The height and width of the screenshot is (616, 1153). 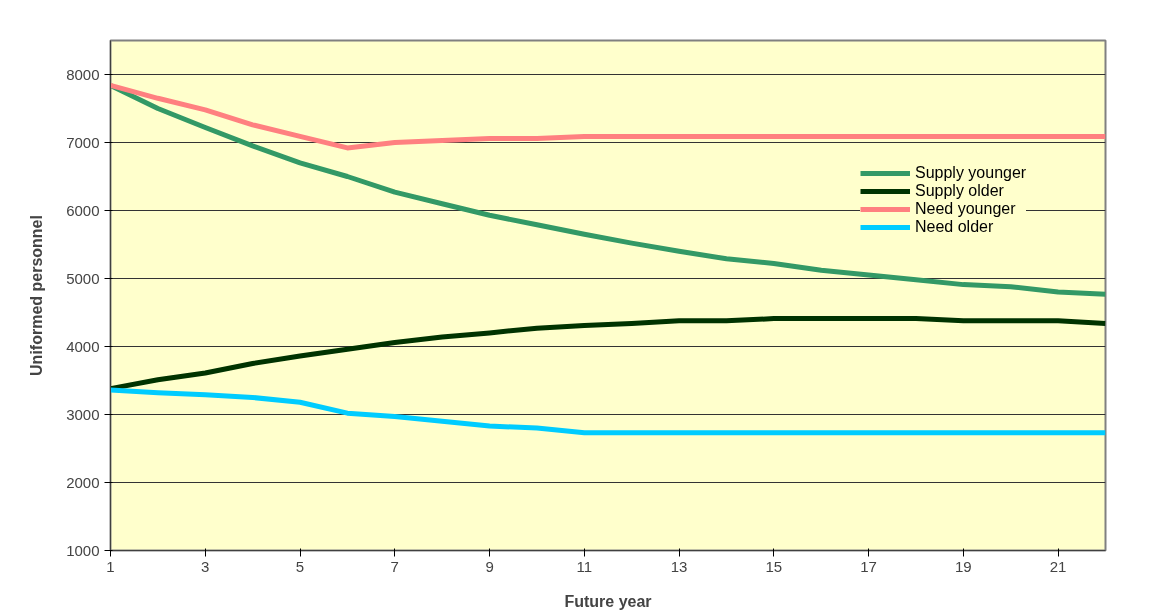 What do you see at coordinates (83, 278) in the screenshot?
I see `y-tick-label: 5000` at bounding box center [83, 278].